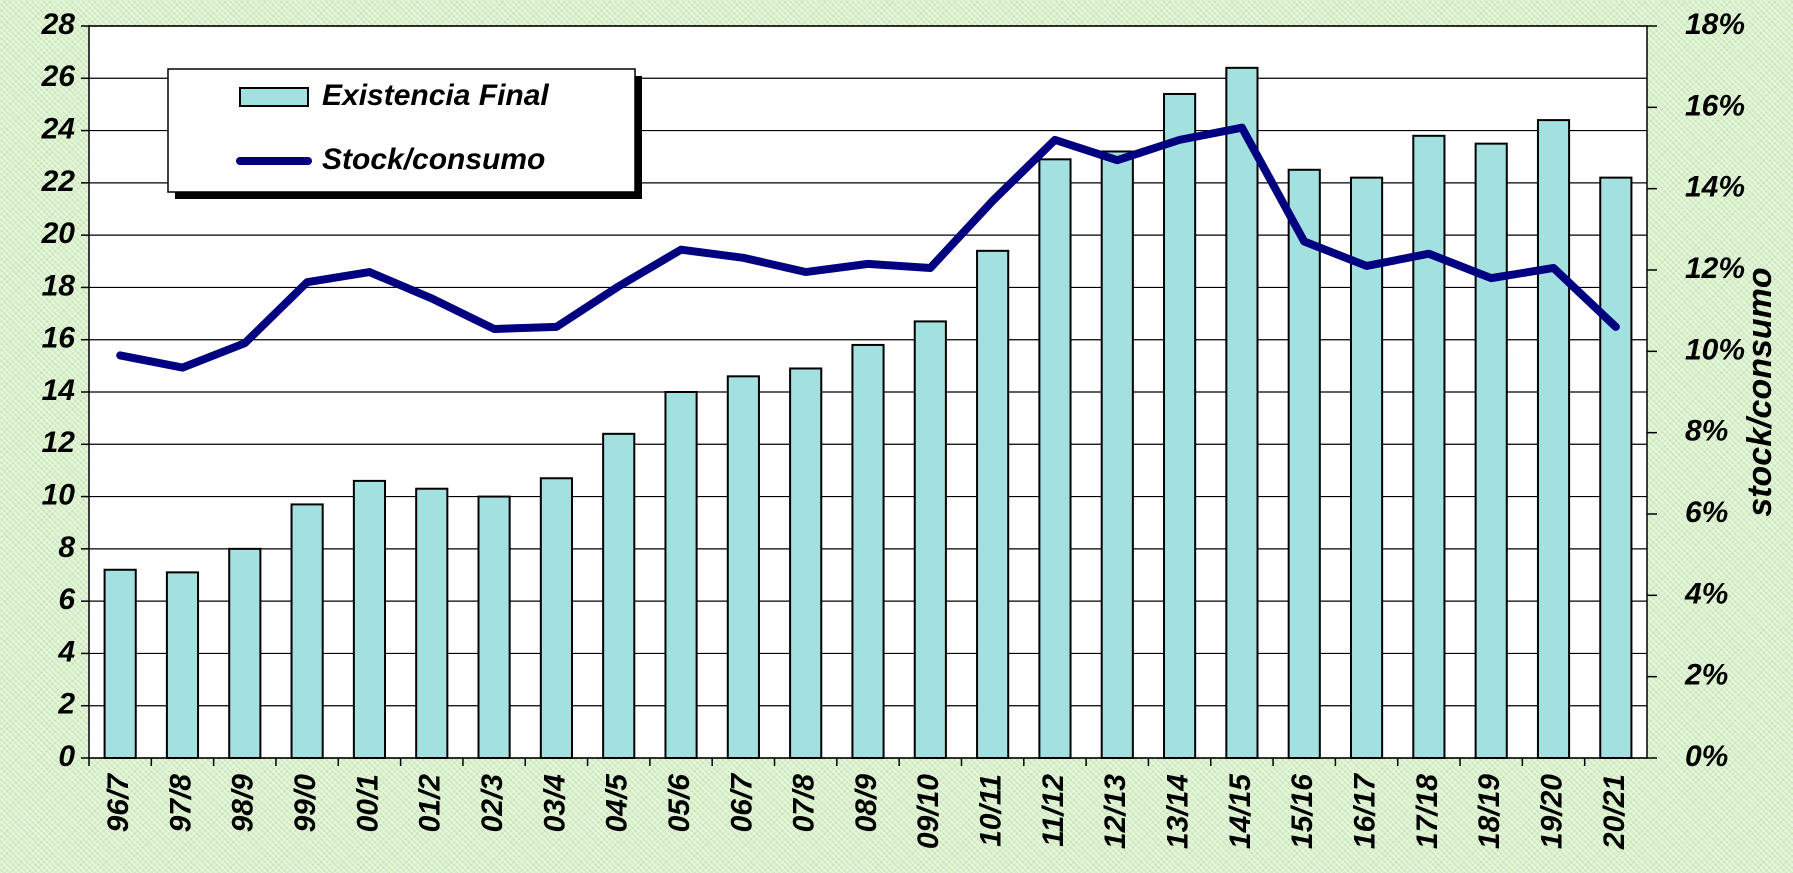 The width and height of the screenshot is (1793, 873). What do you see at coordinates (58, 24) in the screenshot?
I see `y-tick-label: 28` at bounding box center [58, 24].